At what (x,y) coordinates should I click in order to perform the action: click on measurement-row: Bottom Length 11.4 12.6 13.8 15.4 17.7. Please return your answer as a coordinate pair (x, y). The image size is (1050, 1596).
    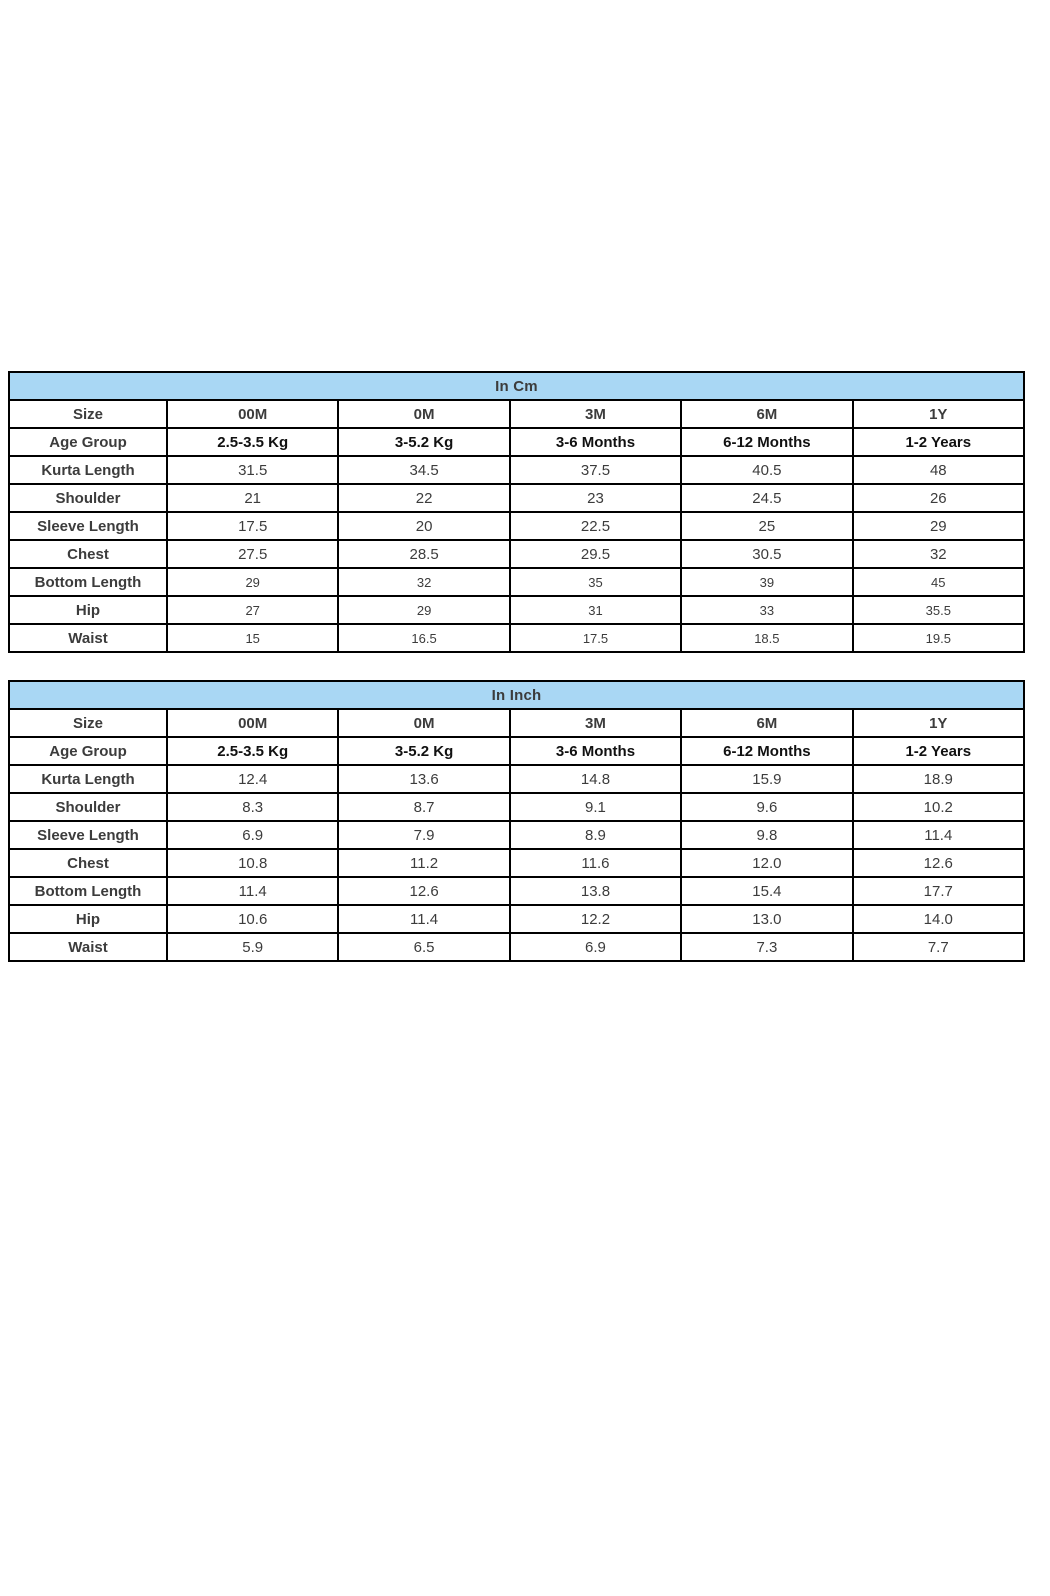
    Looking at the image, I should click on (517, 891).